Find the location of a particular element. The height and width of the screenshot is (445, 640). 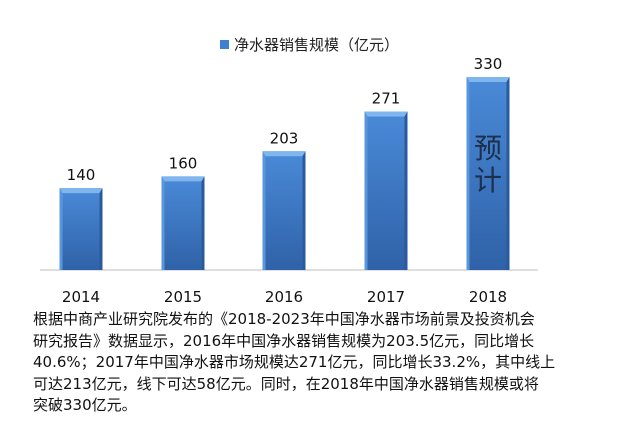

x-tick-label-2017: 2017 is located at coordinates (386, 296).